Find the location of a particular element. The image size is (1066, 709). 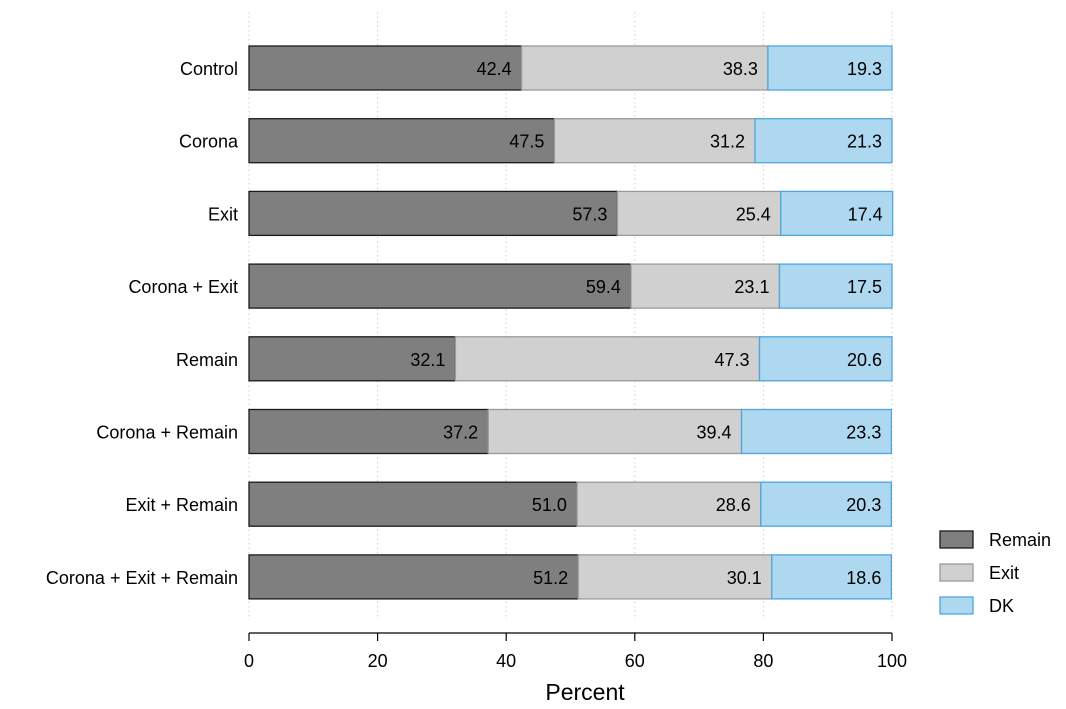

data-label: 38.3 is located at coordinates (740, 69).